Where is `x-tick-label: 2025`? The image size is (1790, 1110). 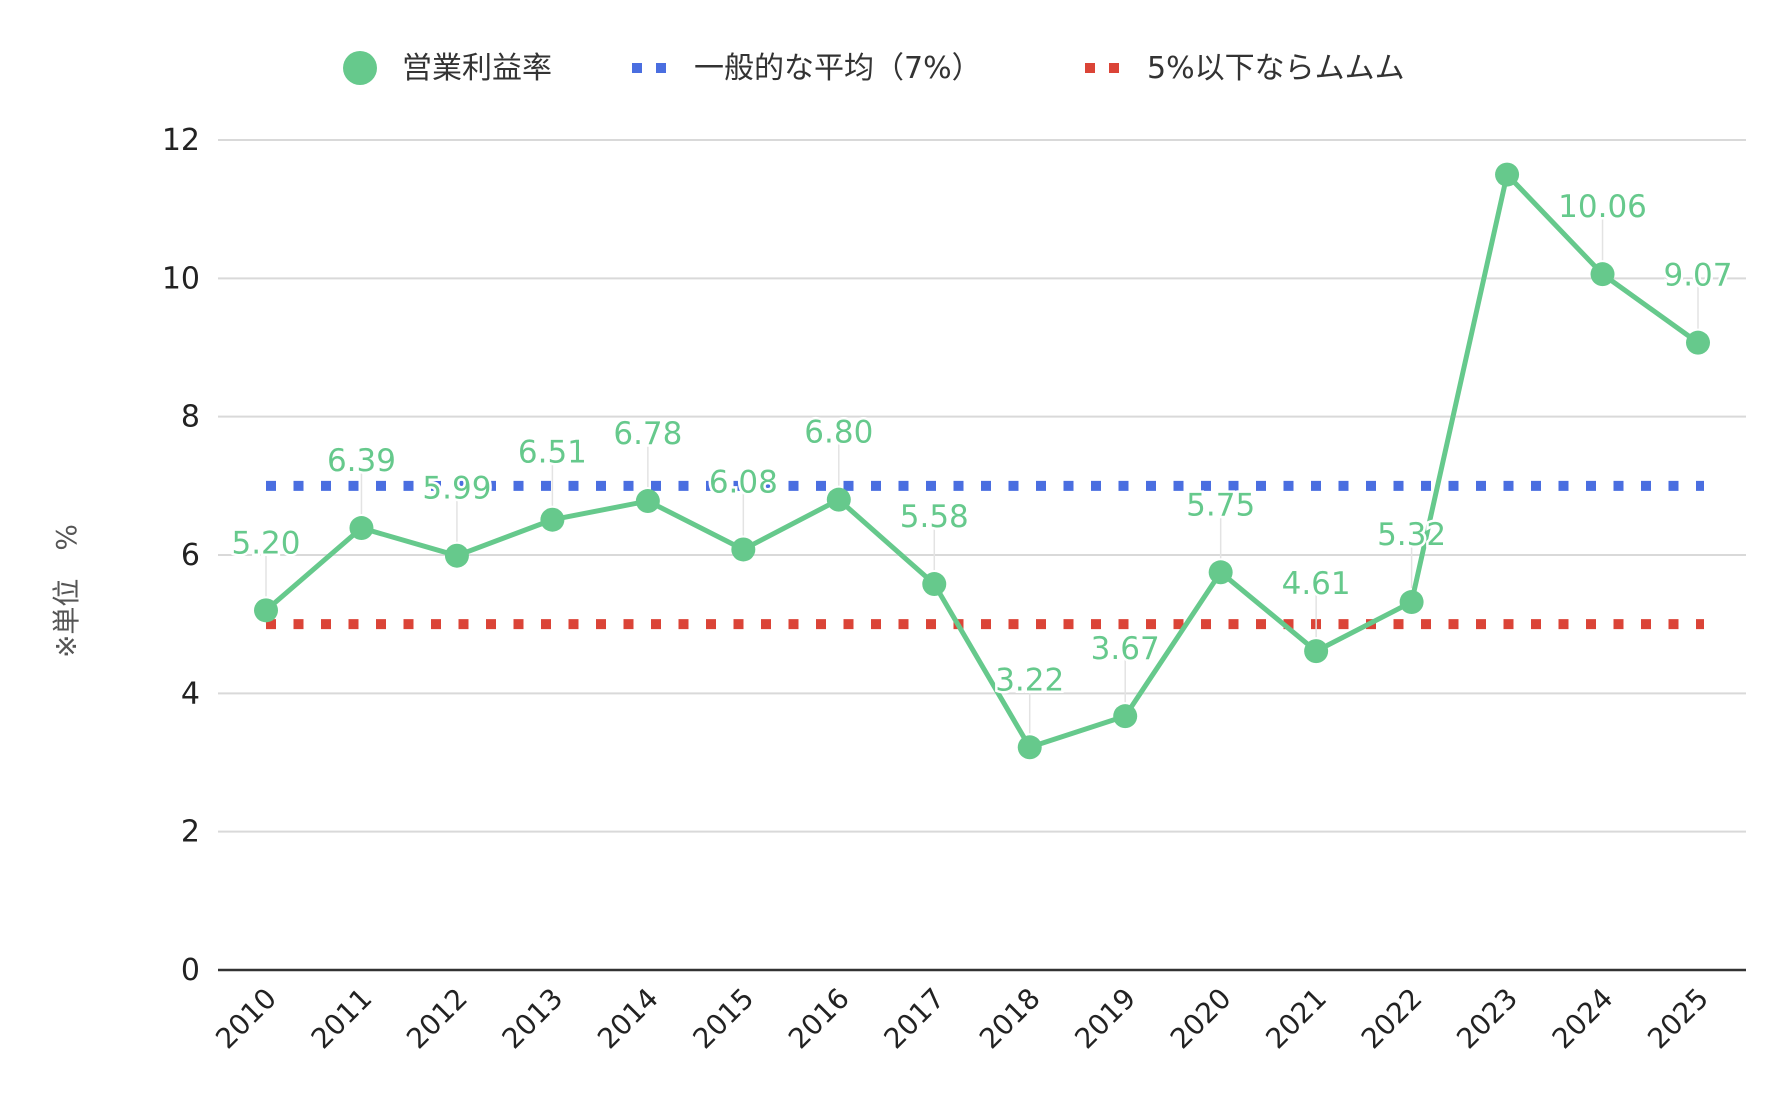
x-tick-label: 2025 is located at coordinates (1678, 1019).